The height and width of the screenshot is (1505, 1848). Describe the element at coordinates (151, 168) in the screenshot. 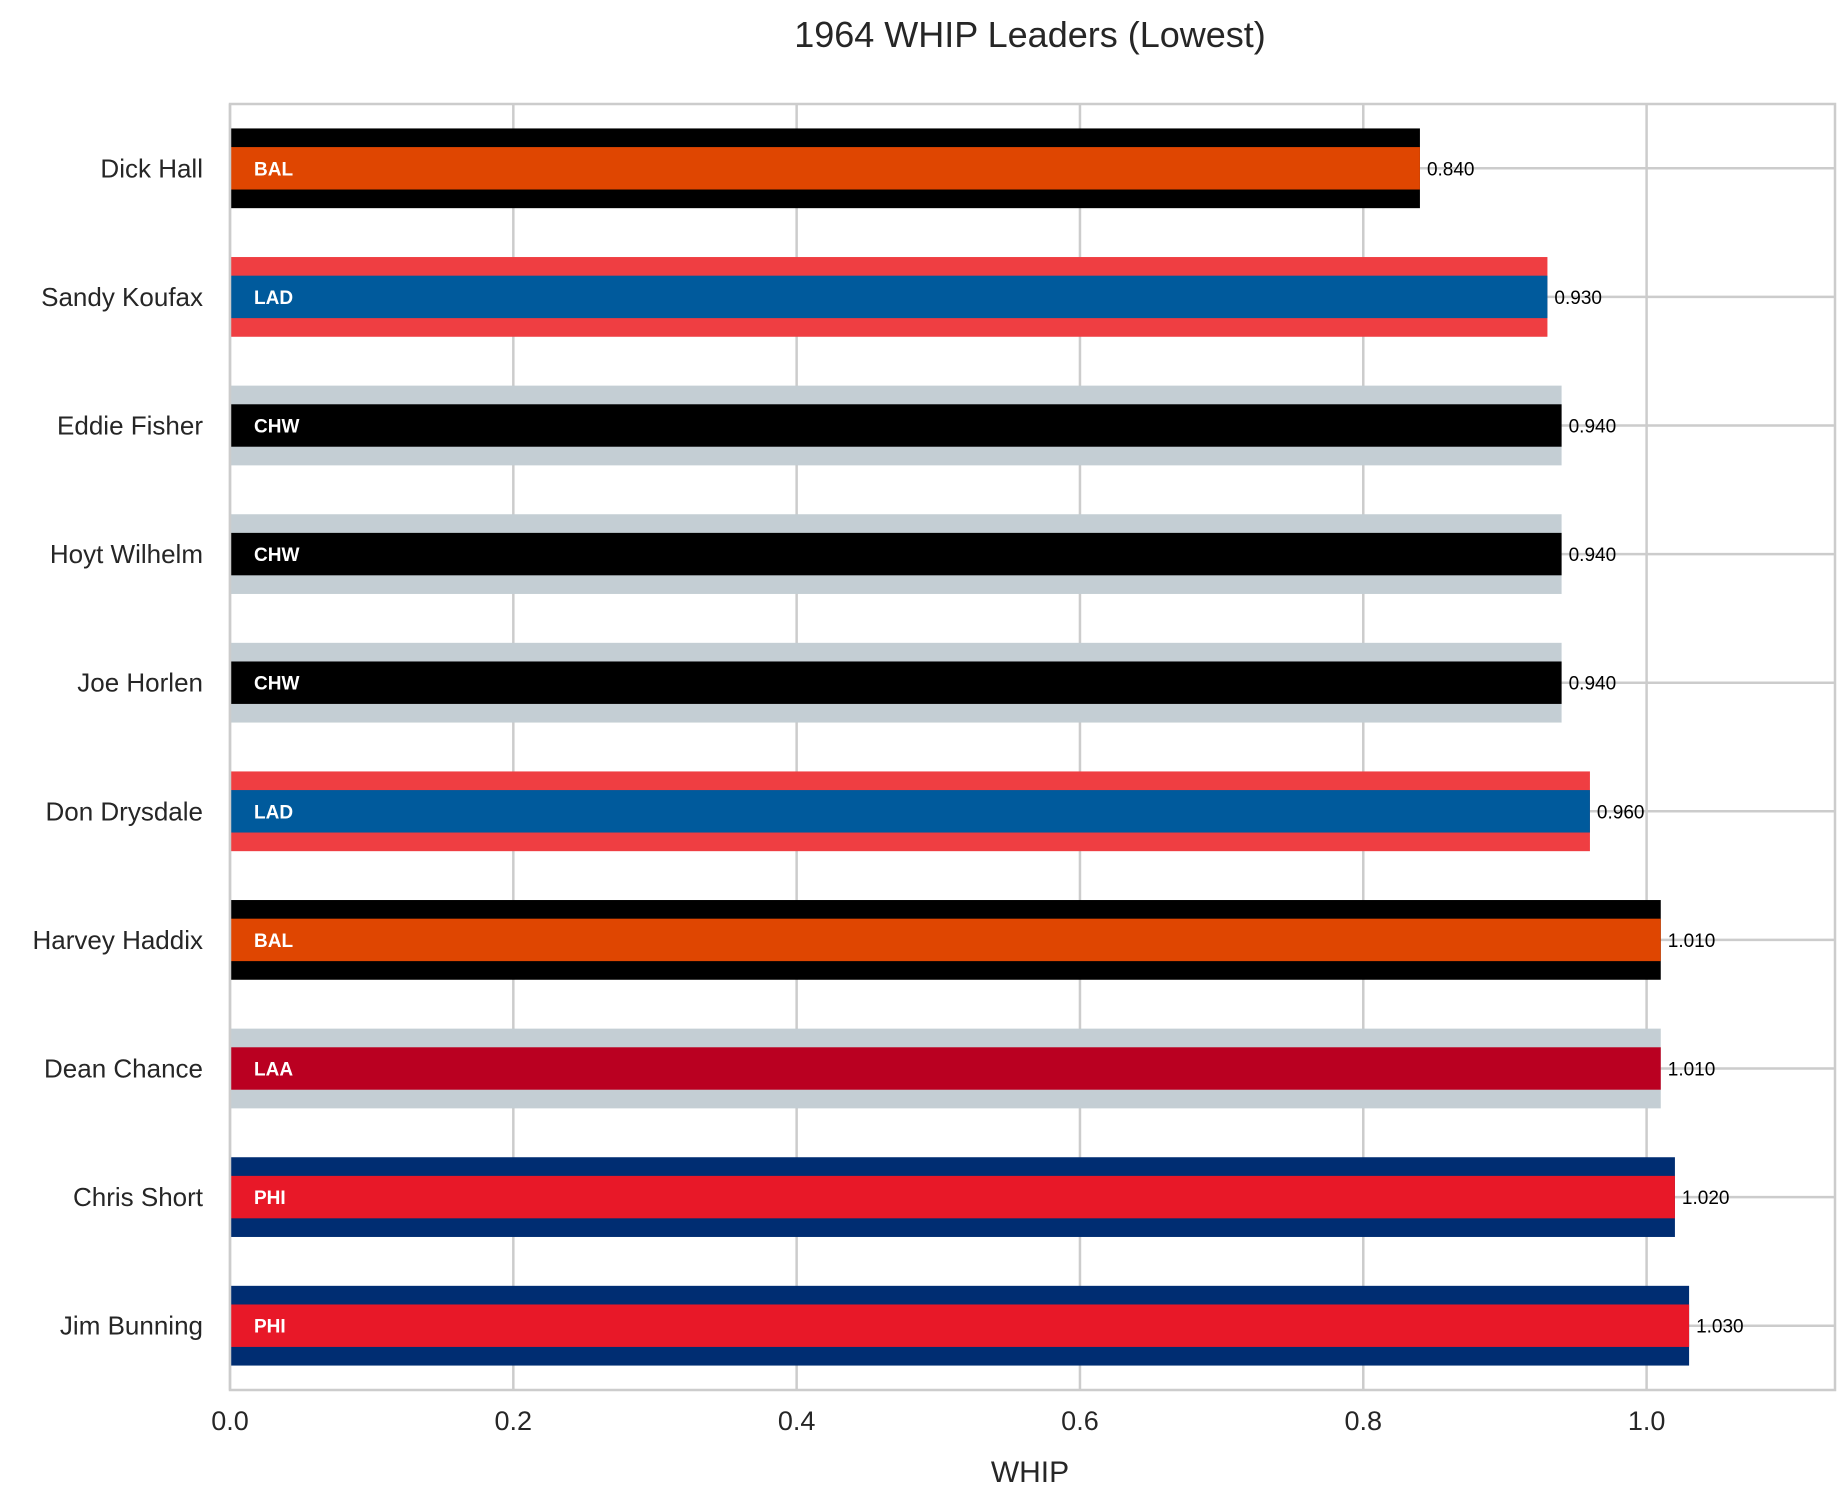

I see `y-tick-label: Dick Hall` at that location.